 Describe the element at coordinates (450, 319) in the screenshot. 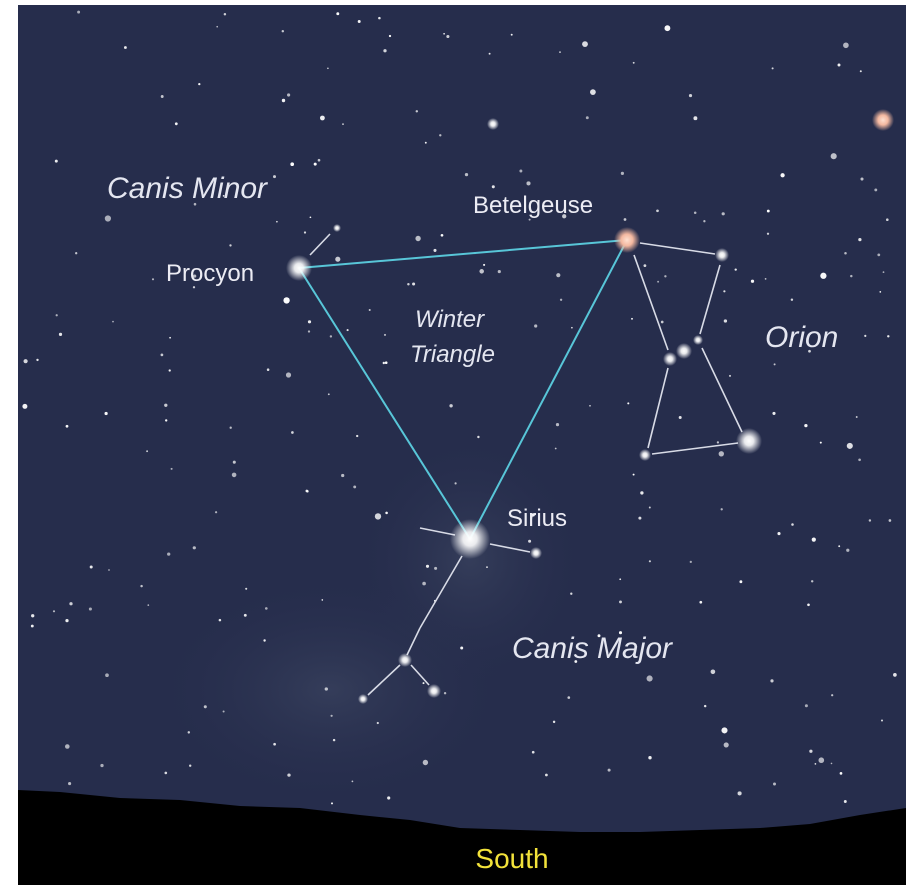

I see `asterism-label: Winter` at that location.